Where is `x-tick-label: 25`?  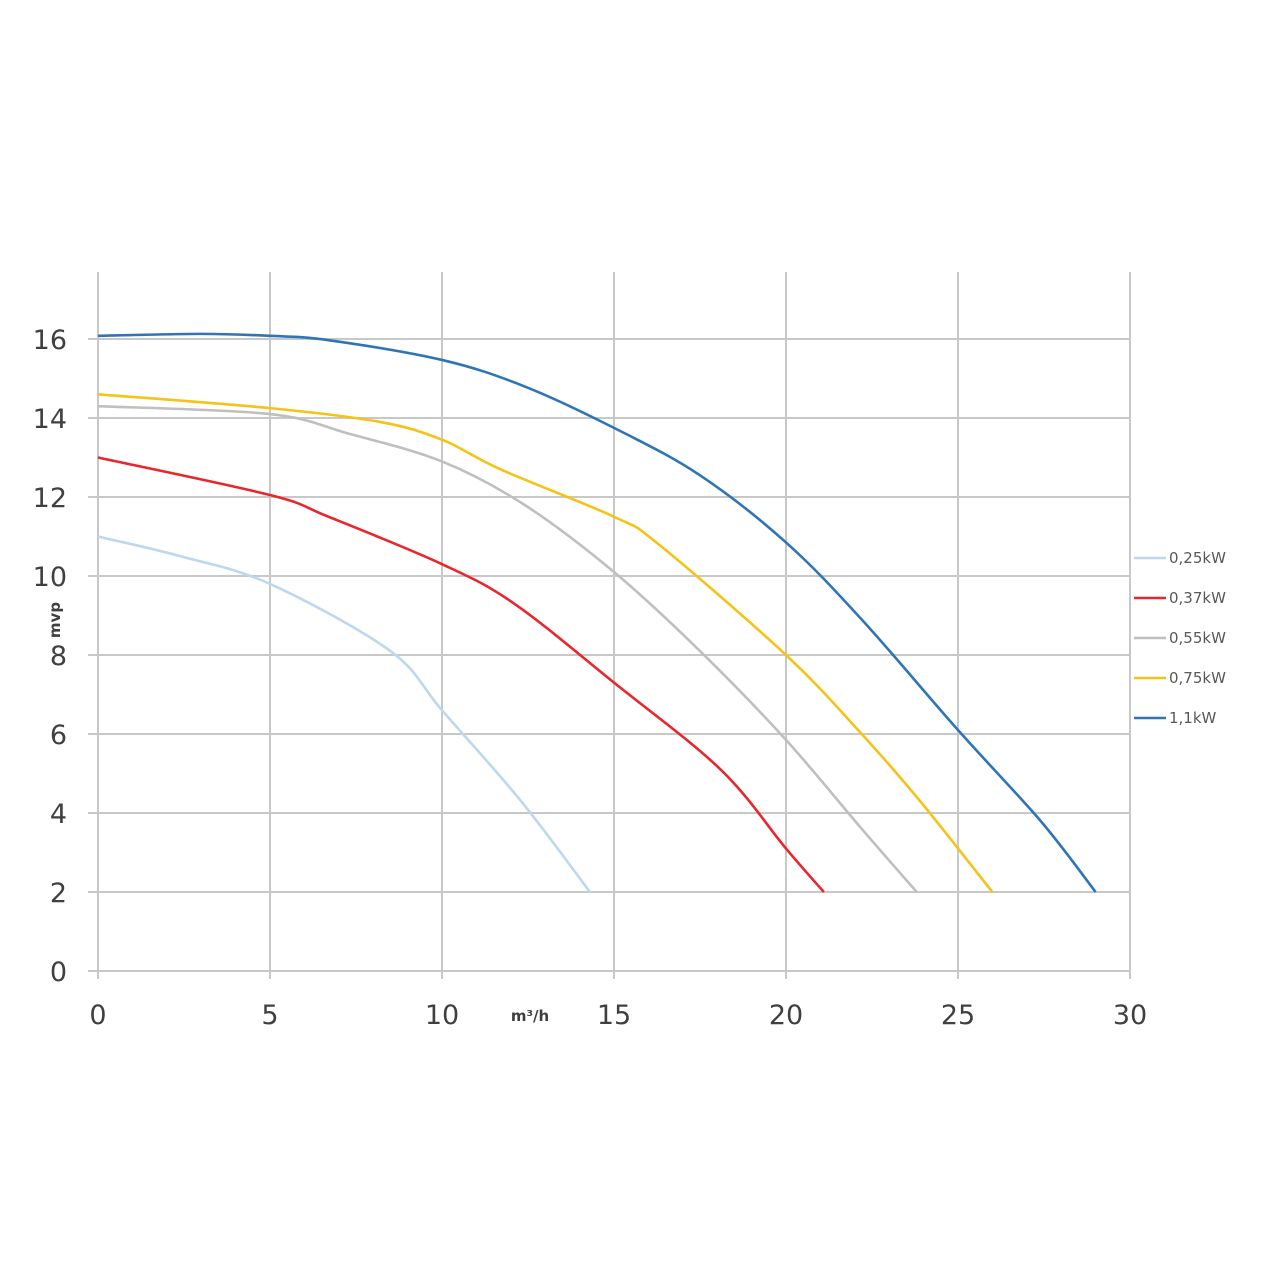
x-tick-label: 25 is located at coordinates (958, 1015).